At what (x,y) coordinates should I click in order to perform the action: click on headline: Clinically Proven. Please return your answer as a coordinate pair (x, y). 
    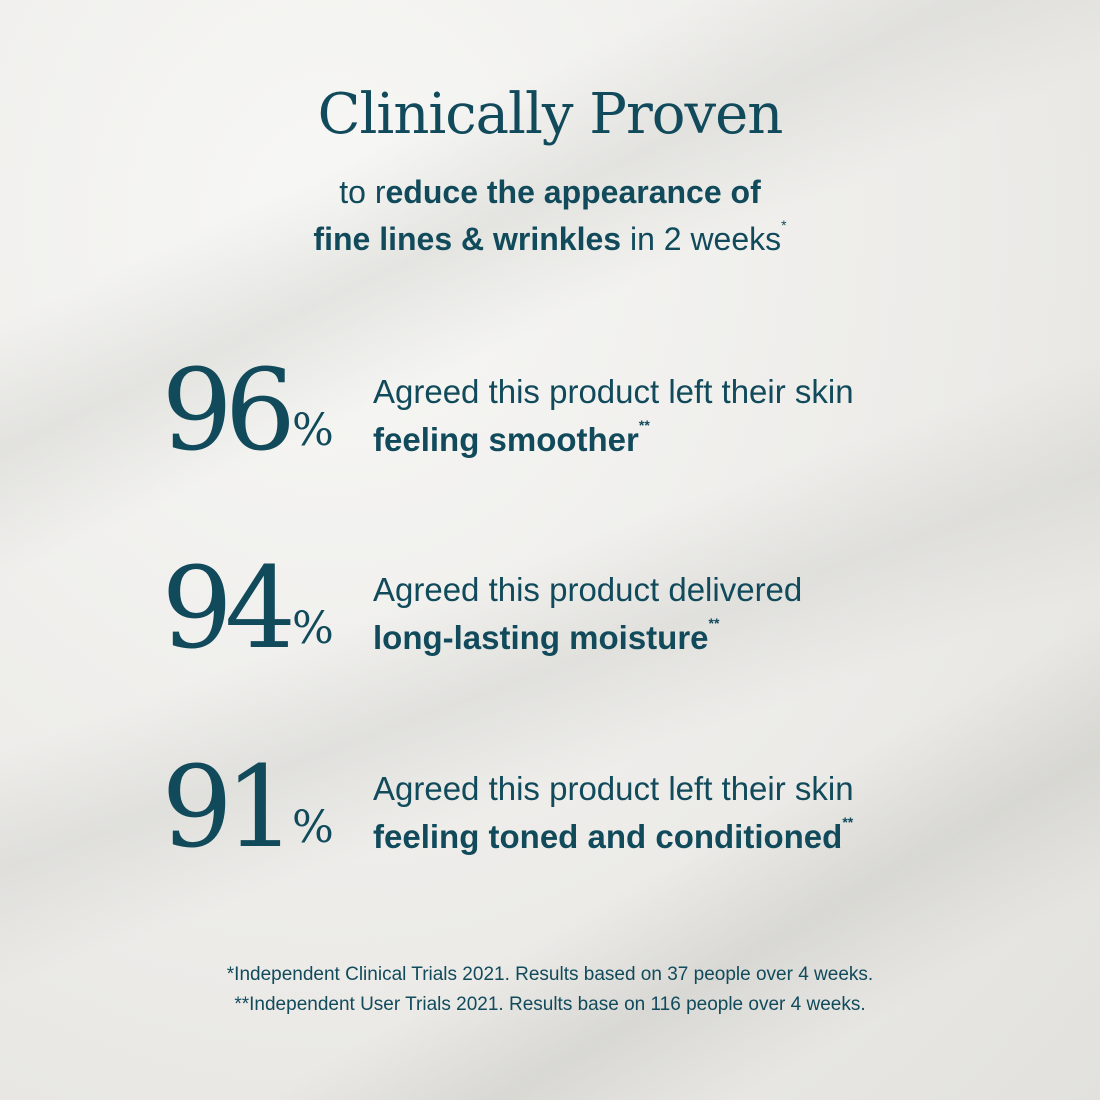
    Looking at the image, I should click on (550, 114).